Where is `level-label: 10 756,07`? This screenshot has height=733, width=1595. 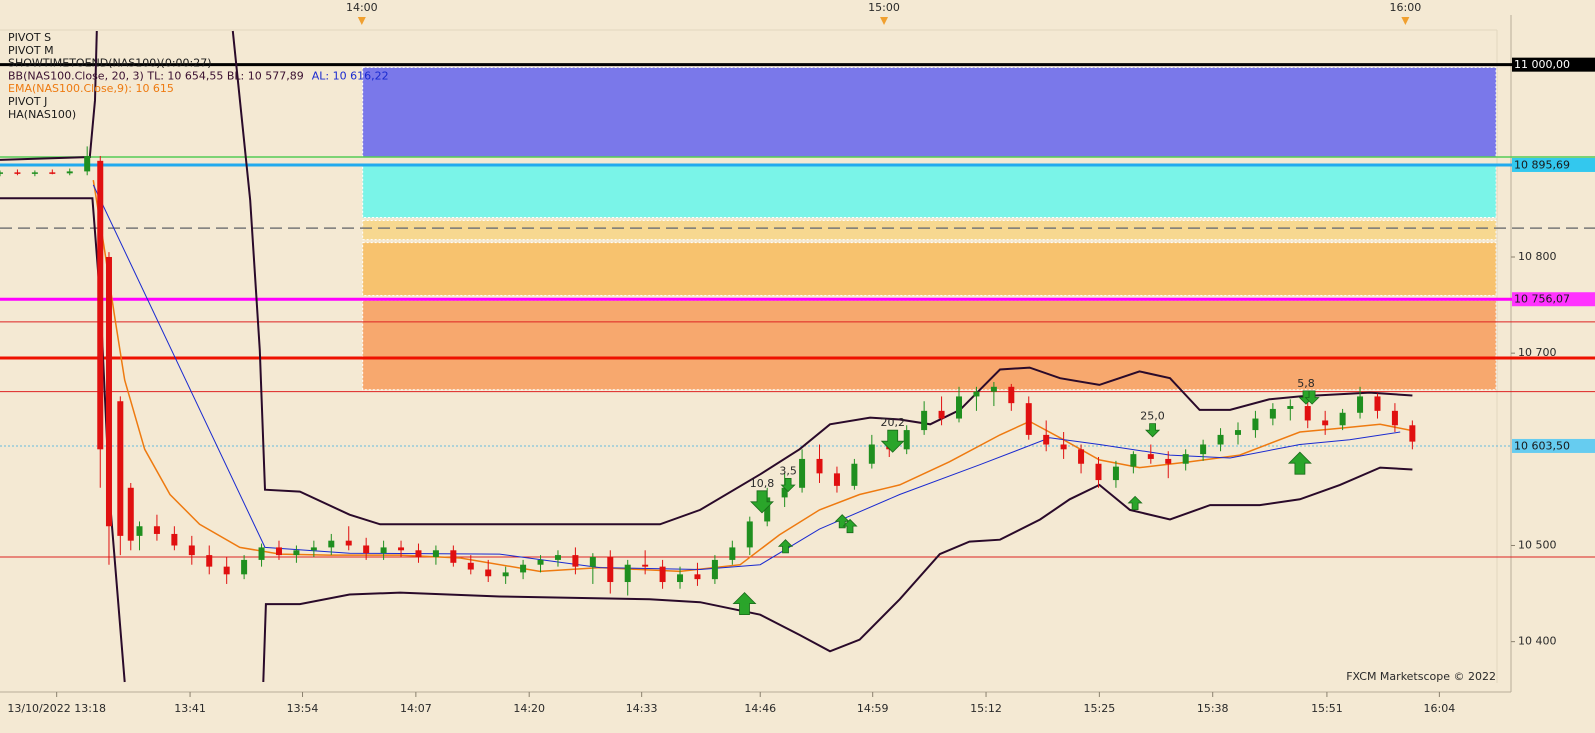
level-label: 10 756,07 is located at coordinates (1542, 299).